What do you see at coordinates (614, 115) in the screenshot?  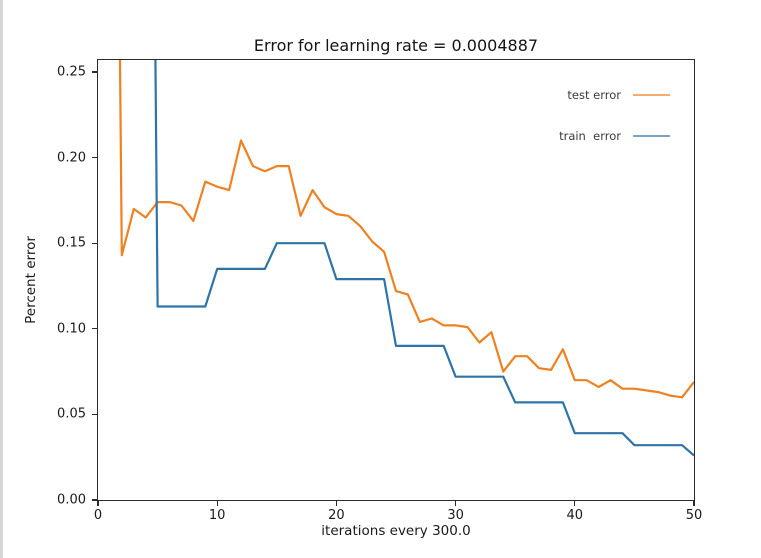 I see `legend: test error train error` at bounding box center [614, 115].